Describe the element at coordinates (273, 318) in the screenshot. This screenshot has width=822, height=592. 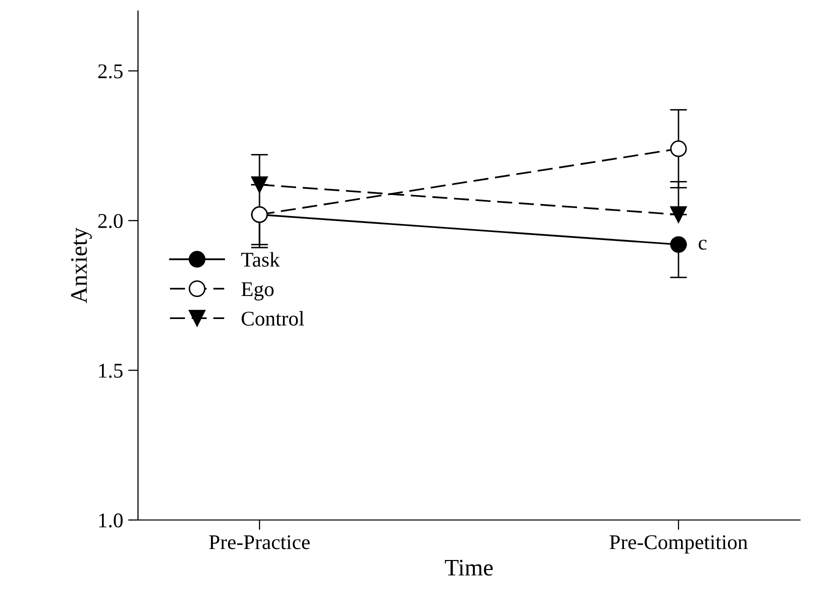
I see `legend-label: Control` at that location.